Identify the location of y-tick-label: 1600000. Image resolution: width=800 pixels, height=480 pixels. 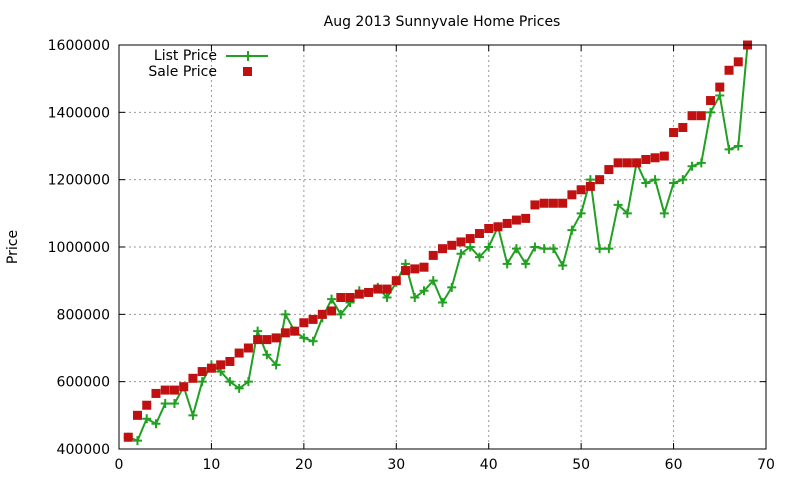
(79, 46).